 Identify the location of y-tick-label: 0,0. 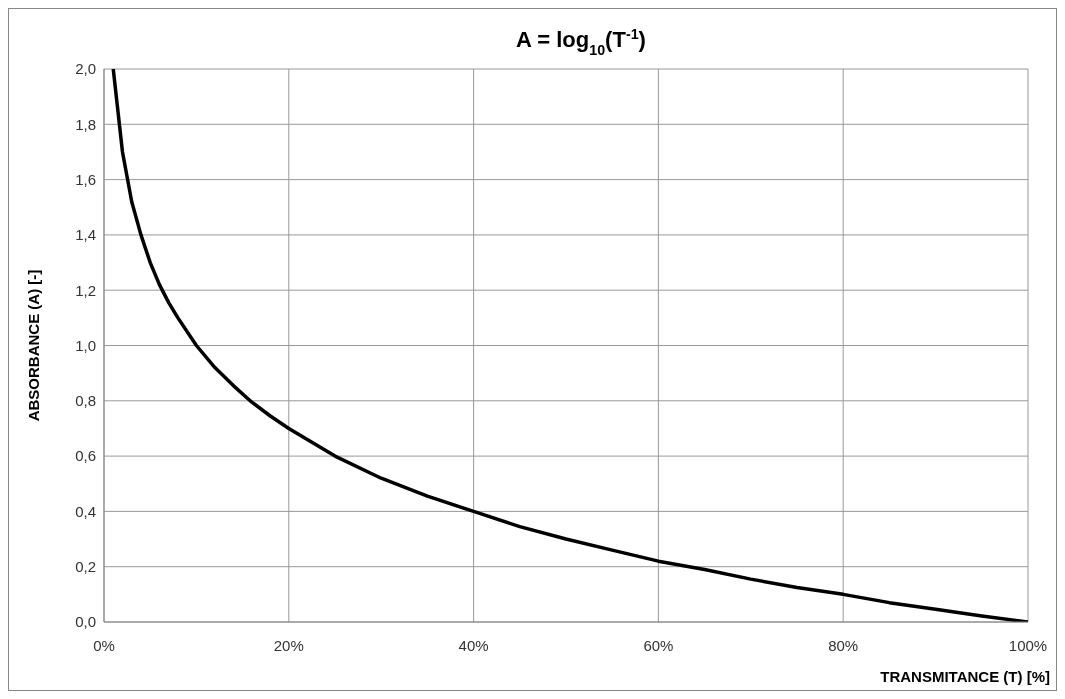
(85, 622).